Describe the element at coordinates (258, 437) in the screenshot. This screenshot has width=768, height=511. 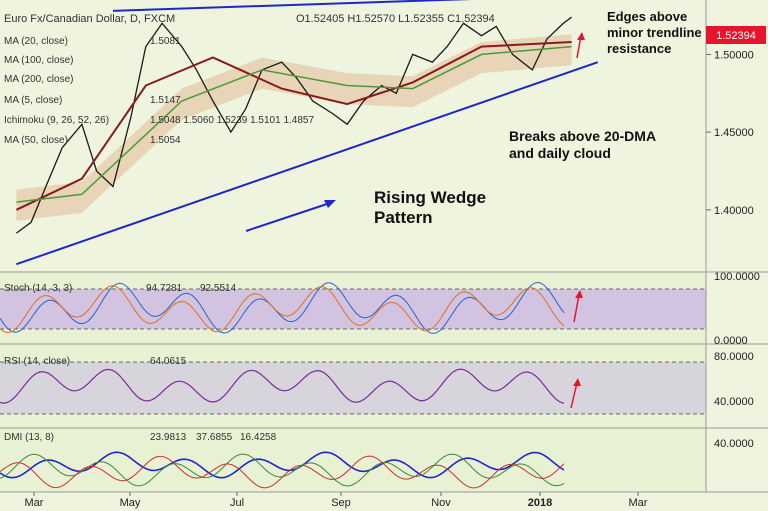
I see `dmi-value-minus: 16.4258` at that location.